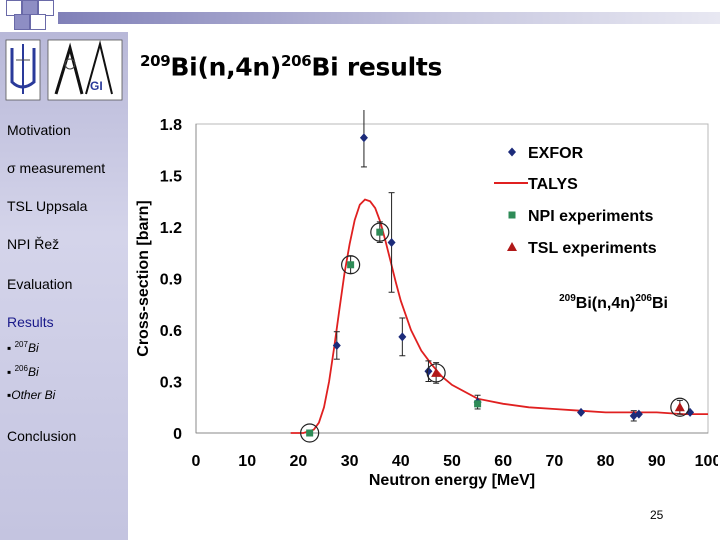 The height and width of the screenshot is (540, 720). I want to click on sidebar-item-conclusion: Conclusion, so click(42, 436).